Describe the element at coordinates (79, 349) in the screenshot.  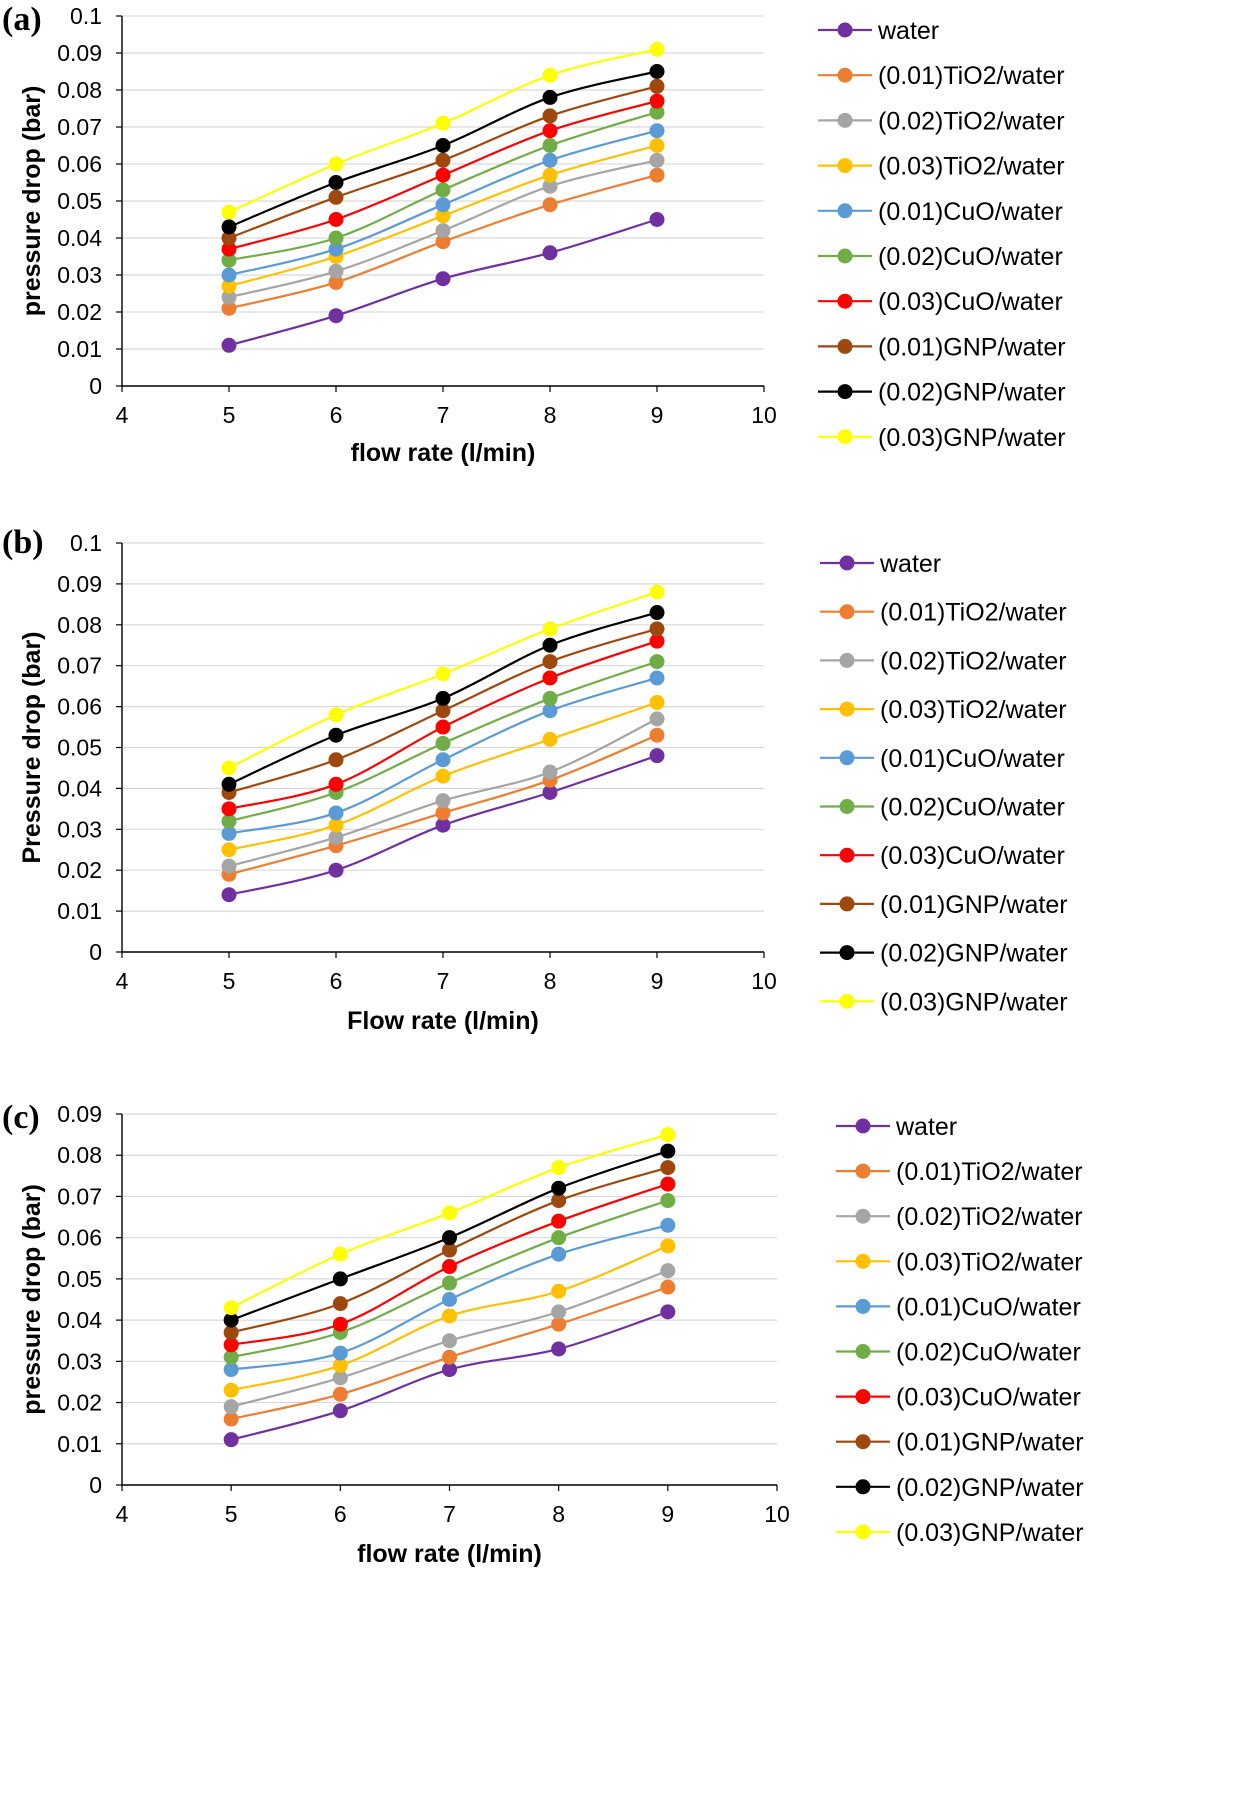
I see `y-tick-label: 0.01` at that location.